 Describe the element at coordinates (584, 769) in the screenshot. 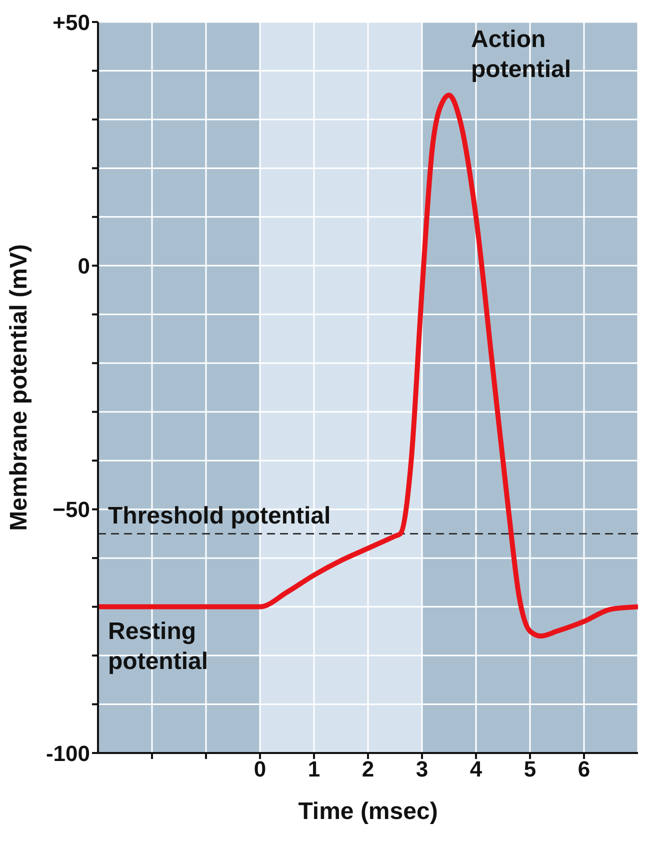

I see `x-tick-label: 6` at that location.